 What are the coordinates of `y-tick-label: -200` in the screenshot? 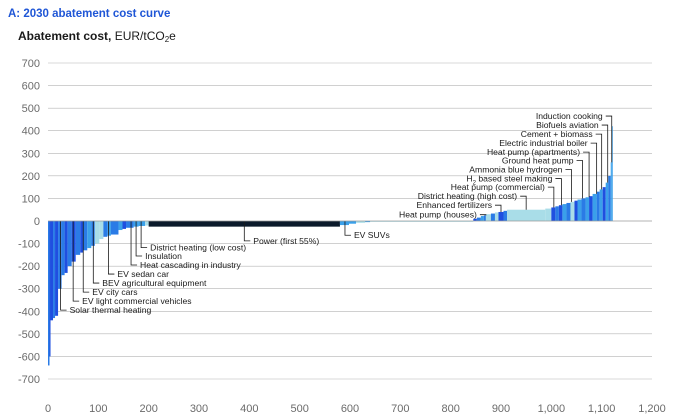 It's located at (29, 267).